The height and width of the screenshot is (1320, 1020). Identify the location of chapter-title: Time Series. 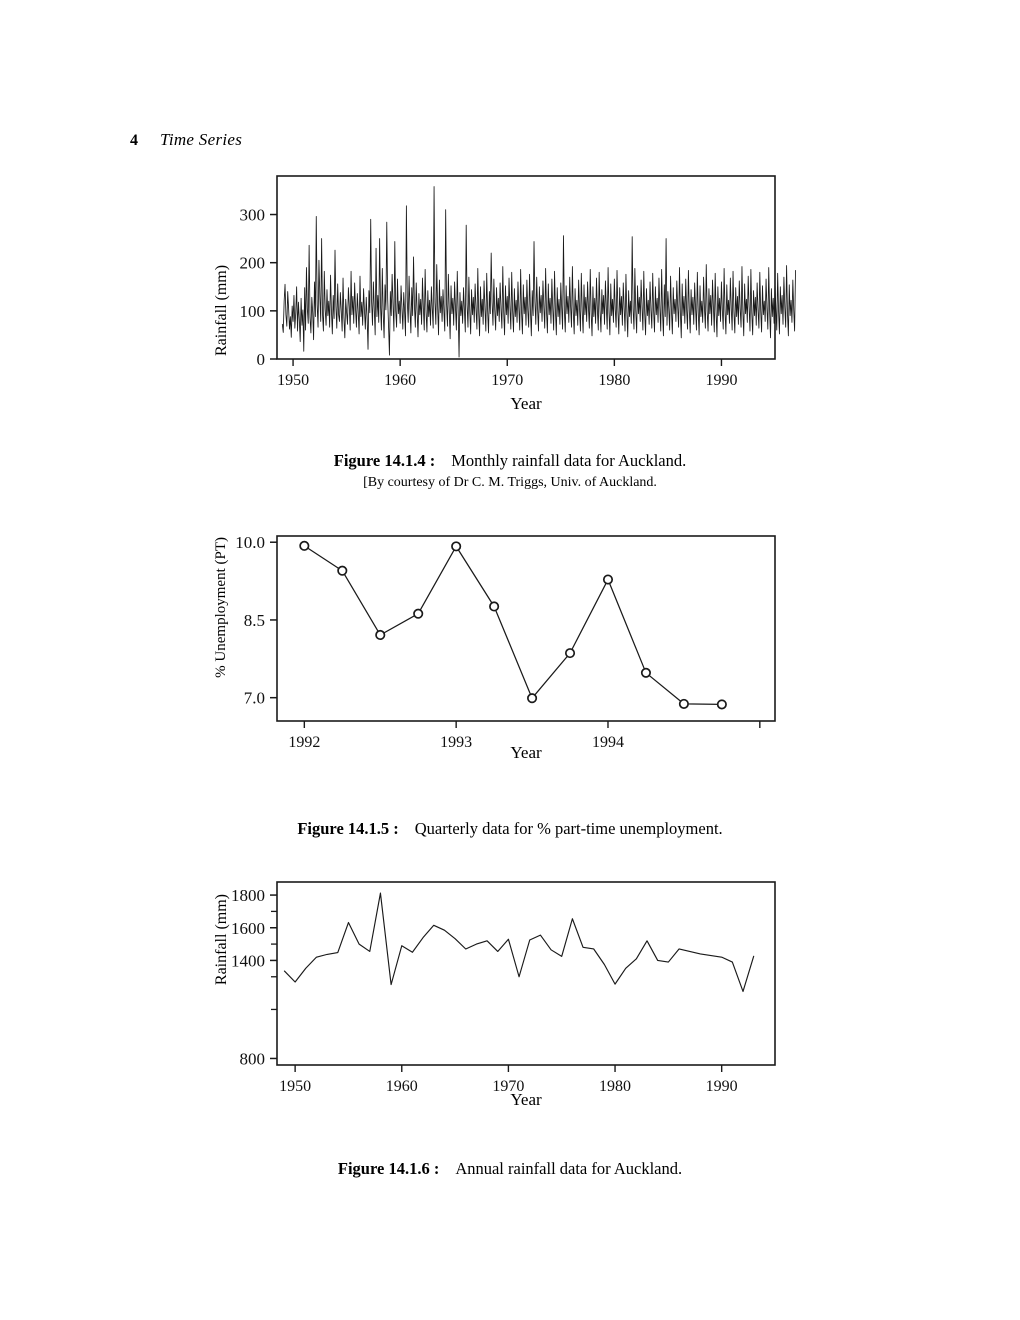
(201, 139).